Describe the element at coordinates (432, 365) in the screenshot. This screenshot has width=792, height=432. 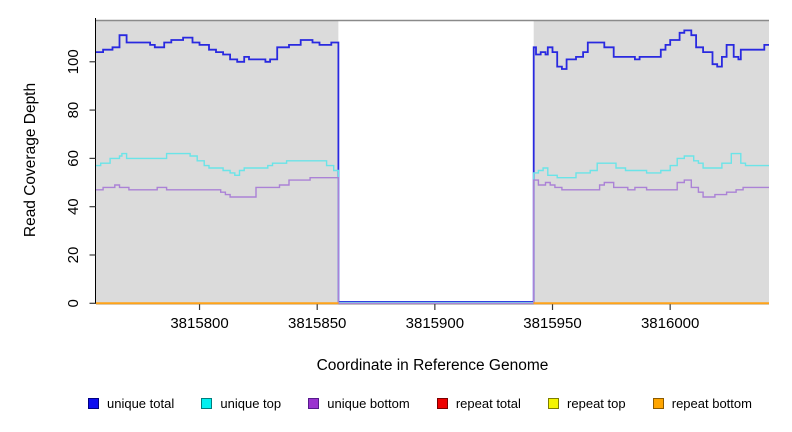
I see `x-axis-title: Coordinate in Reference Genome` at that location.